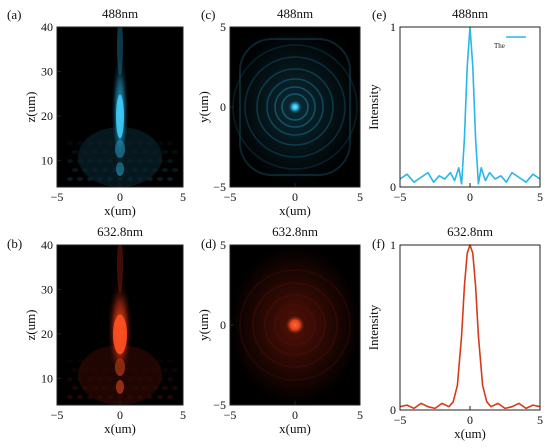 Image resolution: width=550 pixels, height=448 pixels. Describe the element at coordinates (14, 243) in the screenshot. I see `panel-label: (b)` at that location.